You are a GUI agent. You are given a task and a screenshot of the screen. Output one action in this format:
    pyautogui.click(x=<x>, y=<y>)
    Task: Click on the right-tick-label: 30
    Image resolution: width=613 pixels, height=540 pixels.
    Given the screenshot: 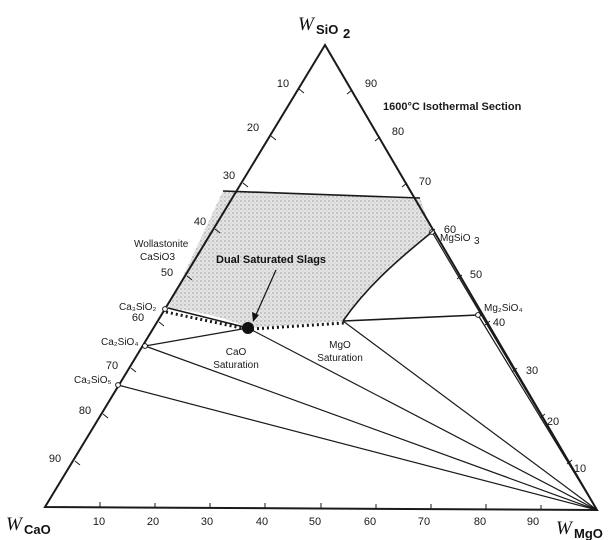 What is the action you would take?
    pyautogui.click(x=532, y=371)
    